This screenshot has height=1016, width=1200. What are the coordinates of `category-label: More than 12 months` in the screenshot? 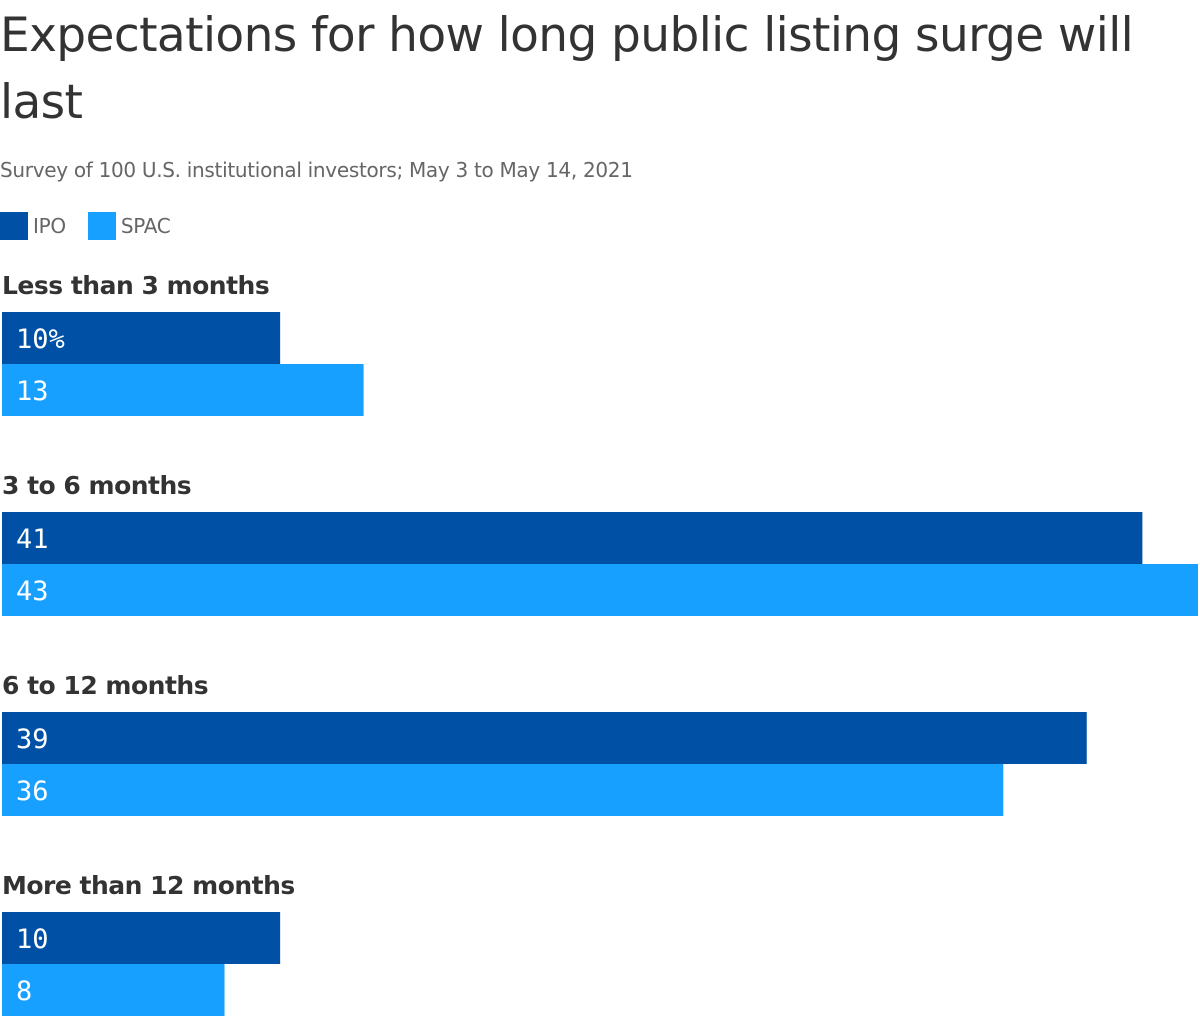 It's located at (148, 885).